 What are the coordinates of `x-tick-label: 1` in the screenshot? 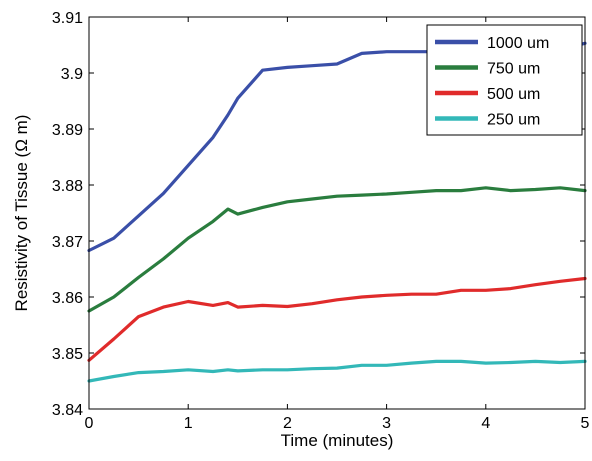 It's located at (188, 423).